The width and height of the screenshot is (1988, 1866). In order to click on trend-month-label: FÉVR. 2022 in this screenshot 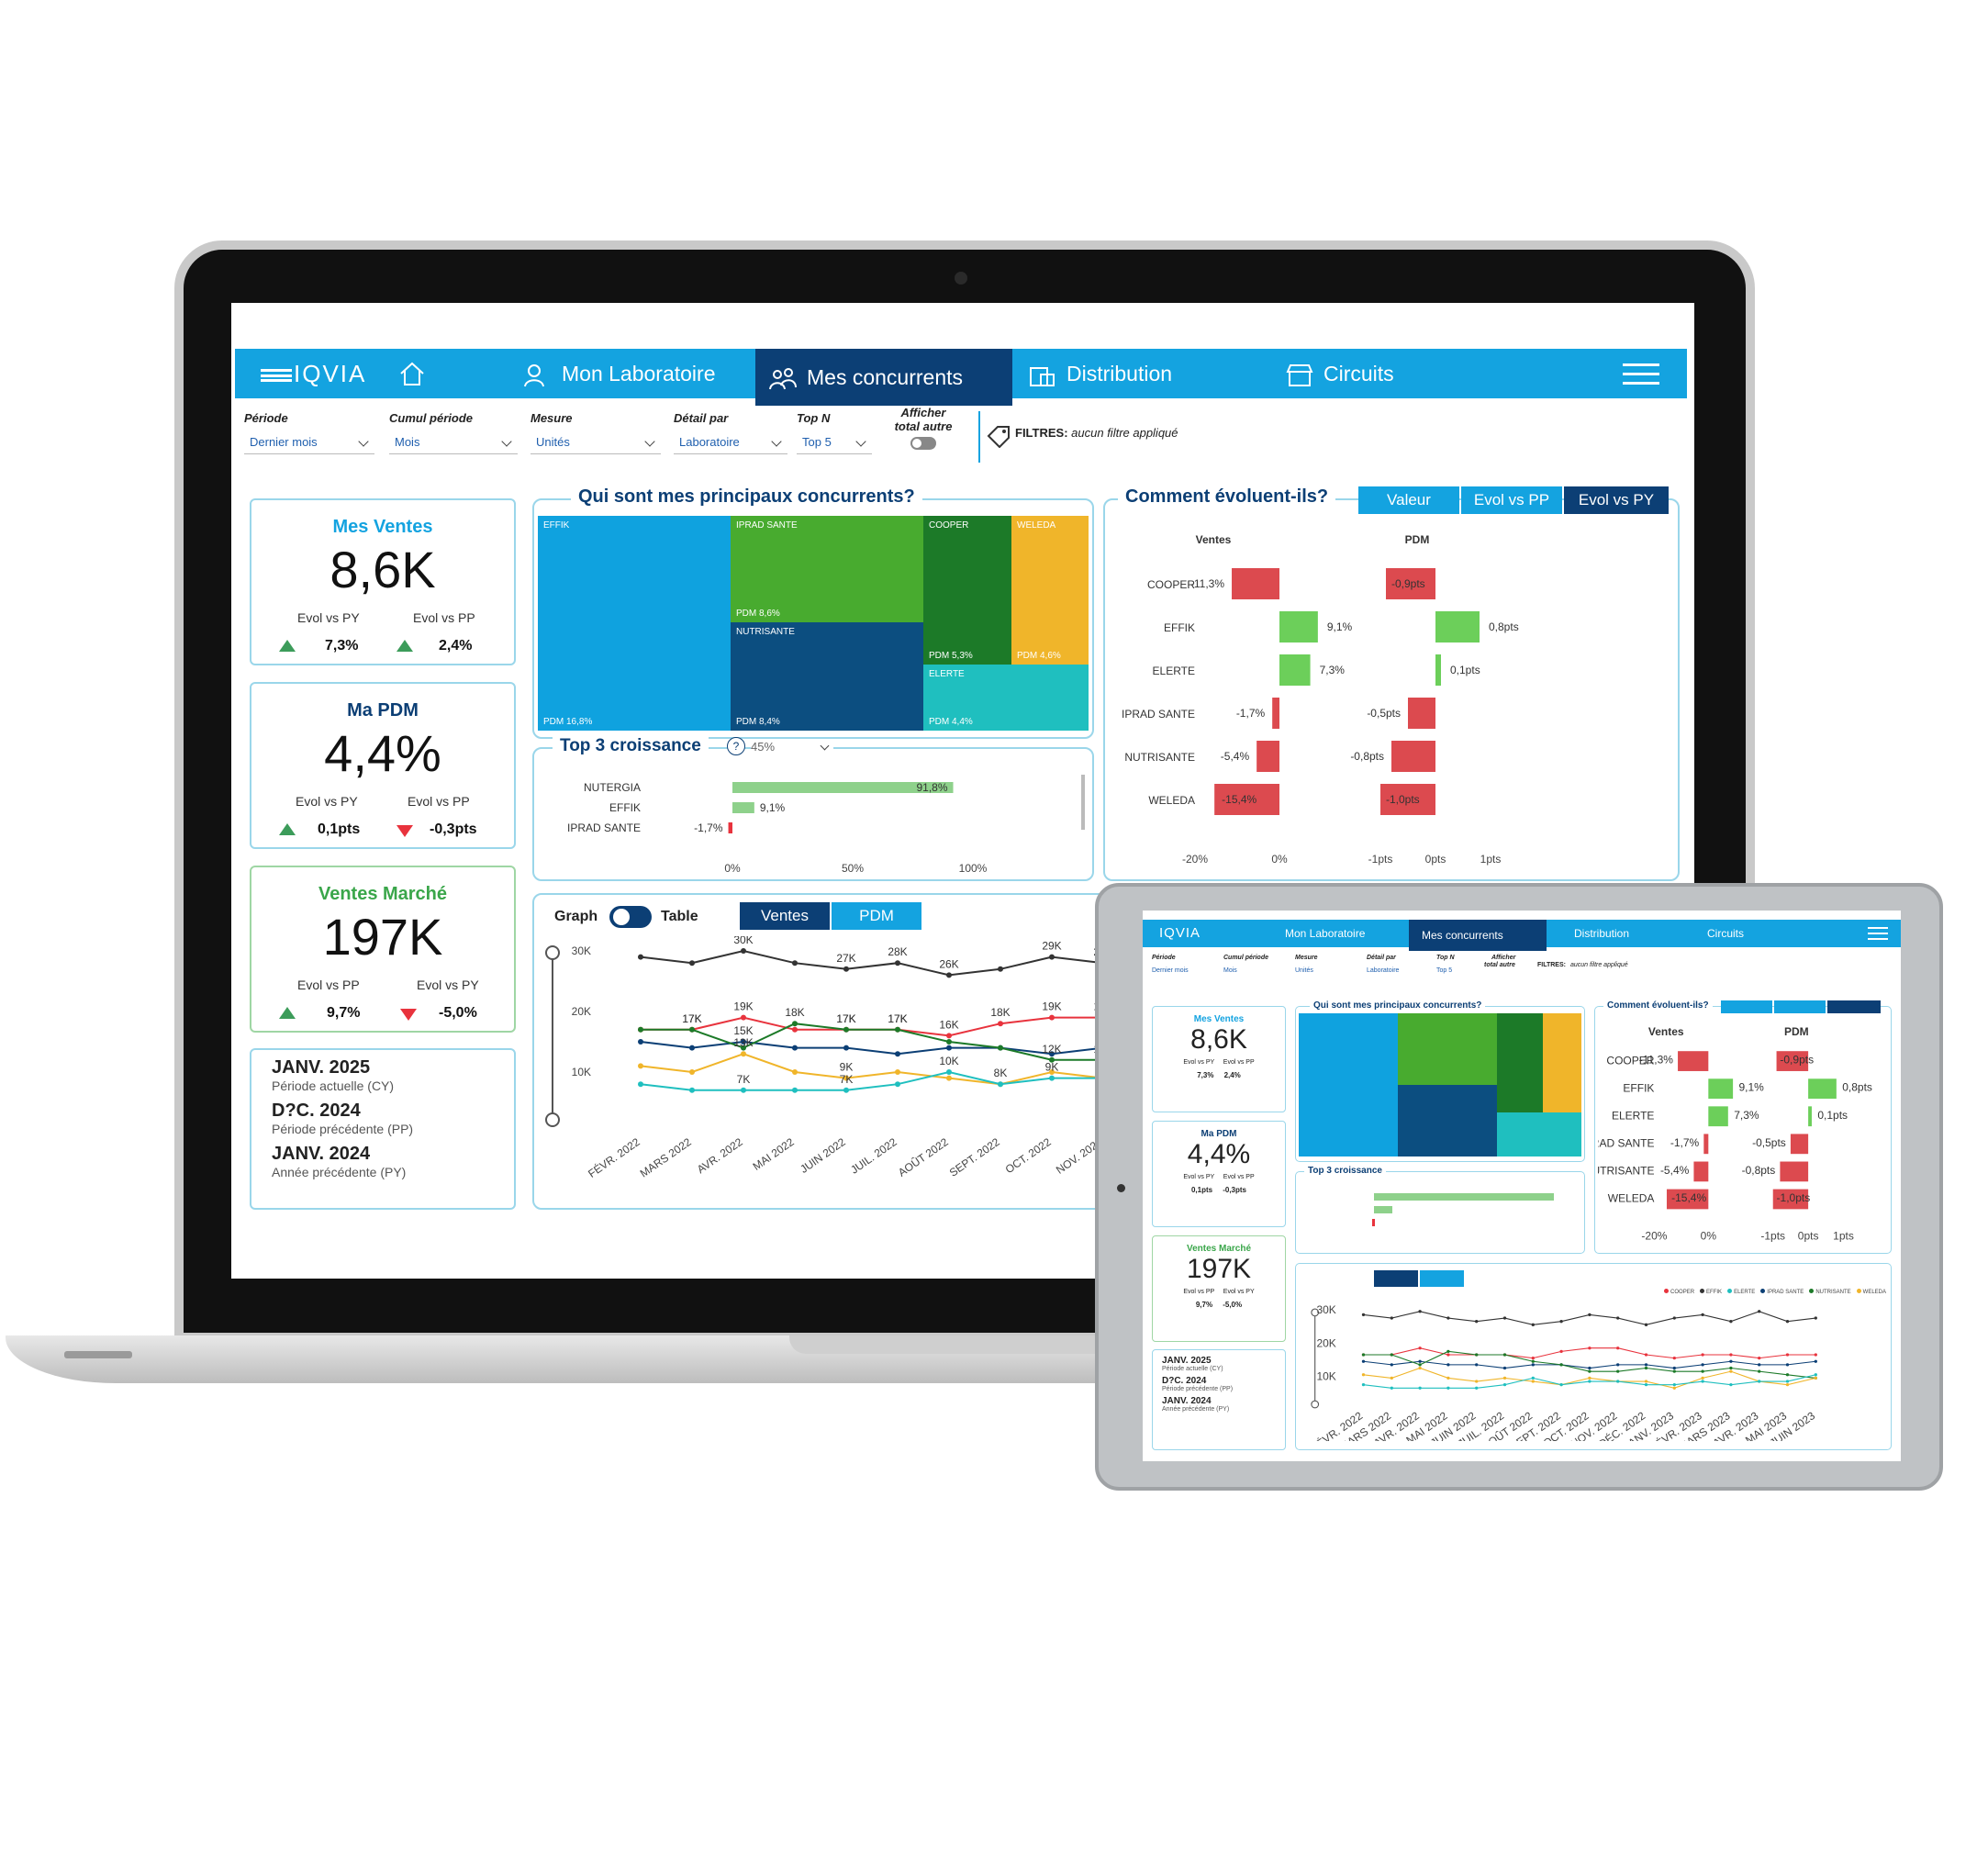, I will do `click(614, 1157)`.